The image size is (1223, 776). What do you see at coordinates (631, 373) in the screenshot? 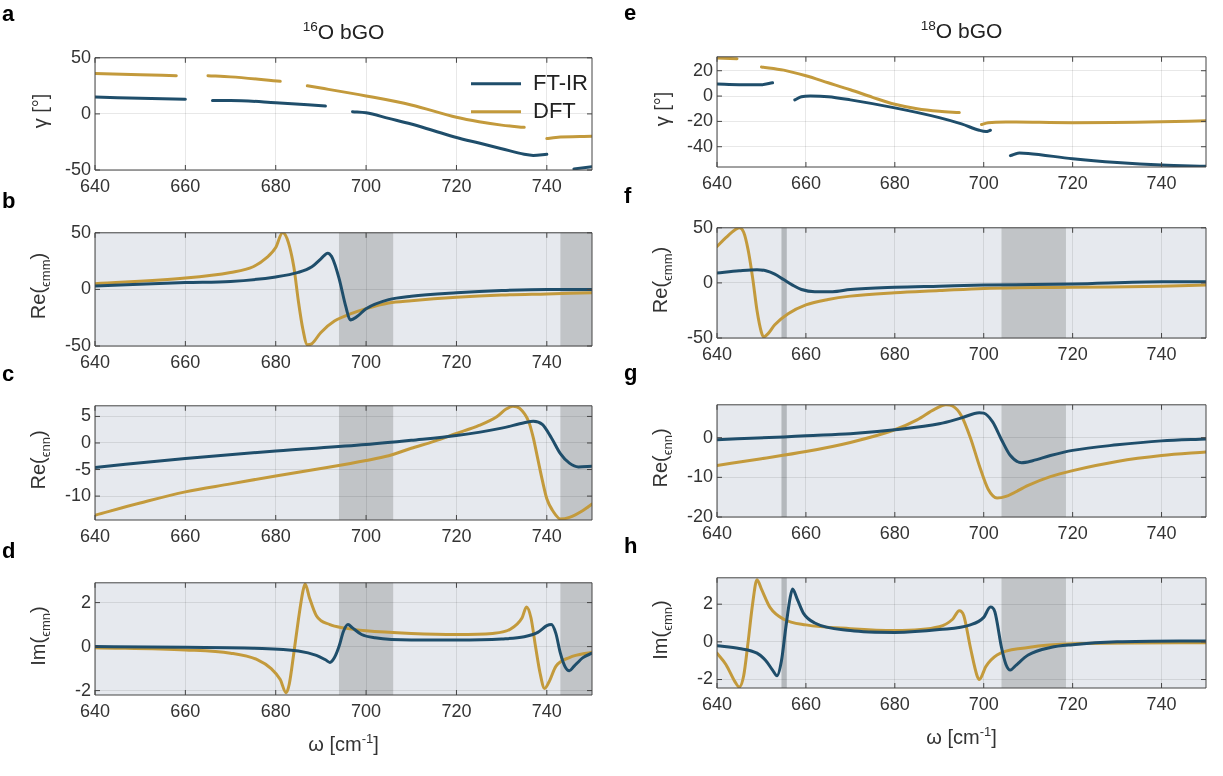
I see `text: g` at bounding box center [631, 373].